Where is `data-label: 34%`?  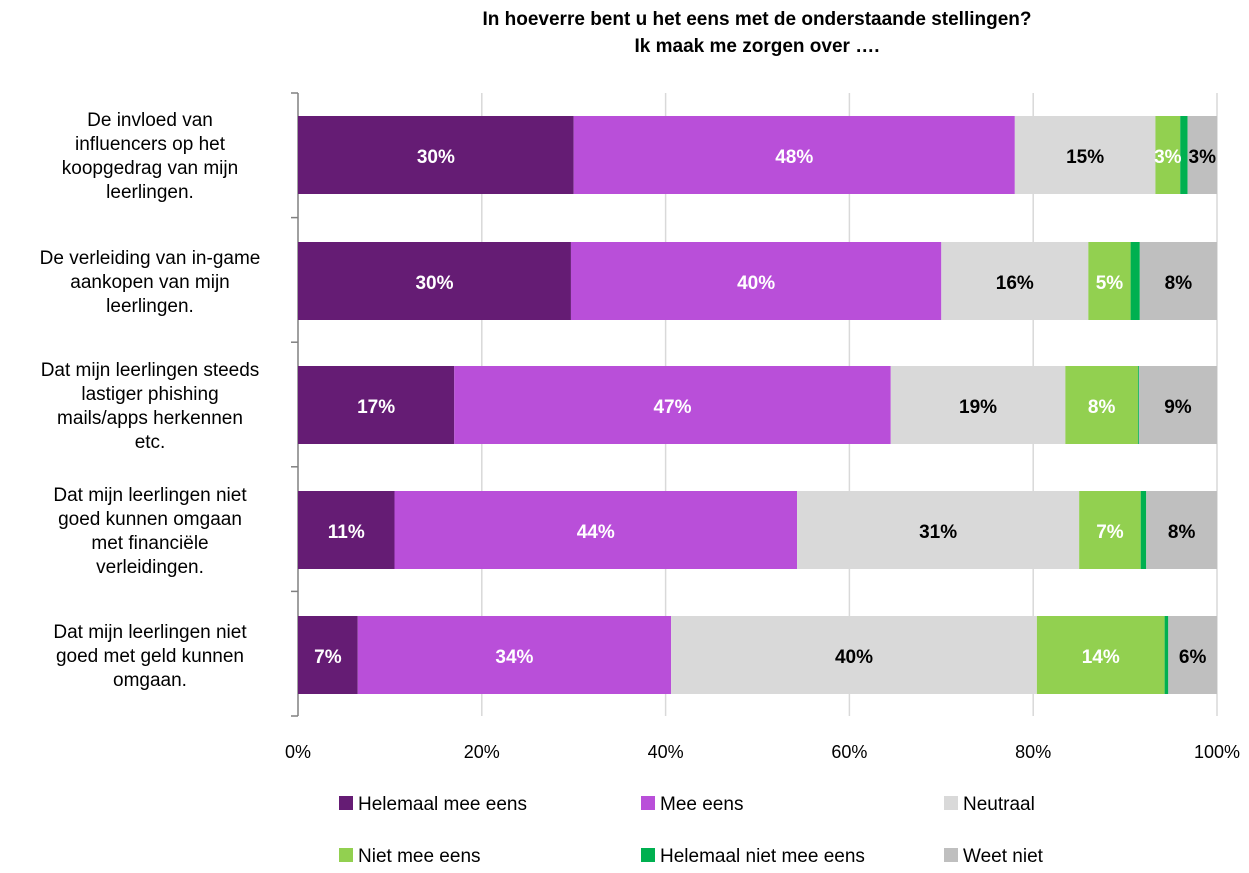
data-label: 34% is located at coordinates (514, 657).